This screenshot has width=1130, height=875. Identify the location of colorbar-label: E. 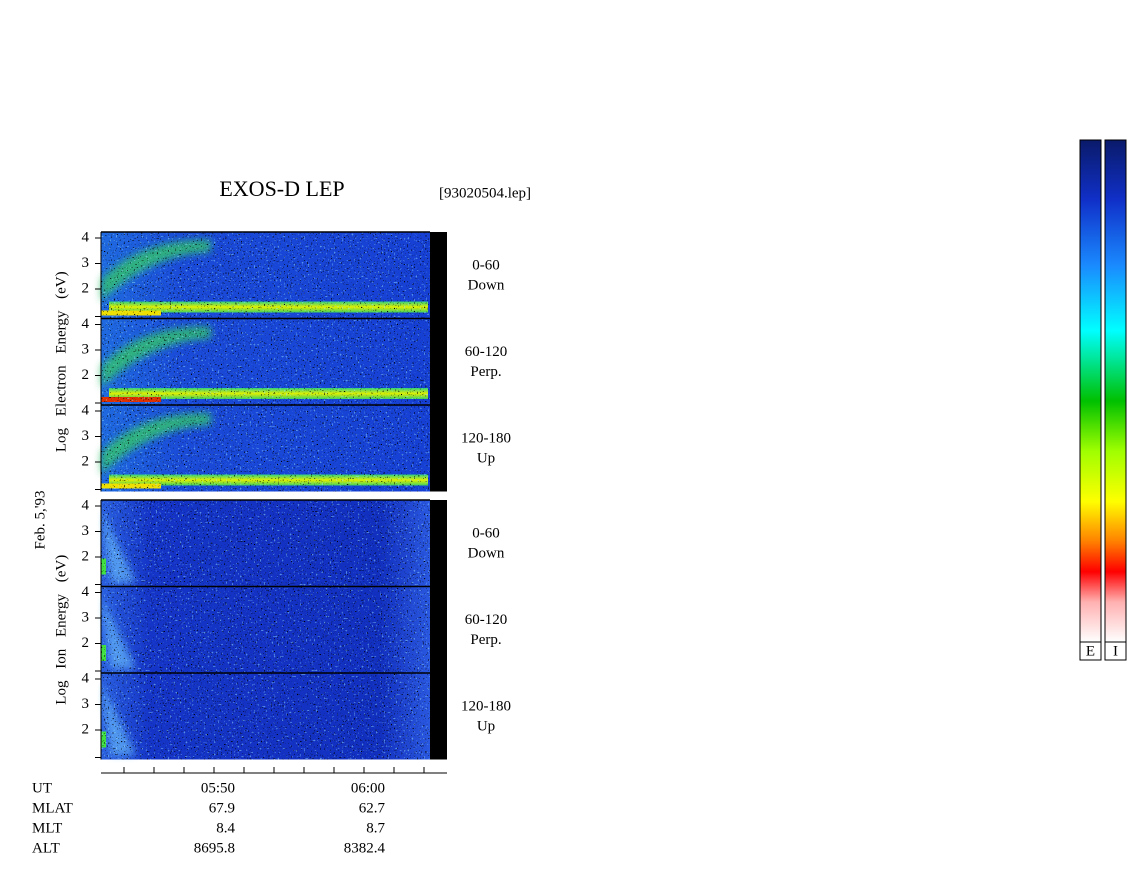
(1090, 651).